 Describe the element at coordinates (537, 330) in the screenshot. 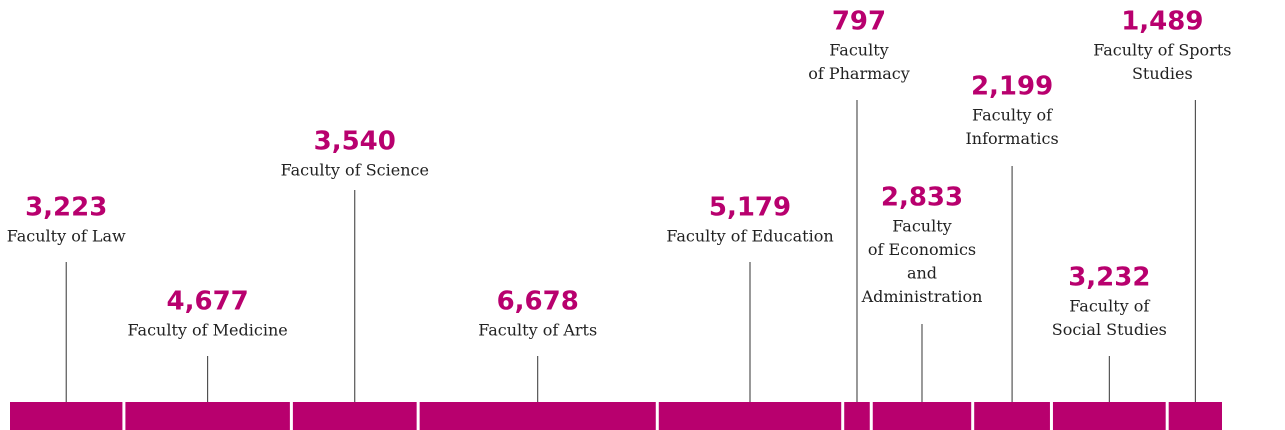

I see `category-label: Faculty of Arts` at that location.